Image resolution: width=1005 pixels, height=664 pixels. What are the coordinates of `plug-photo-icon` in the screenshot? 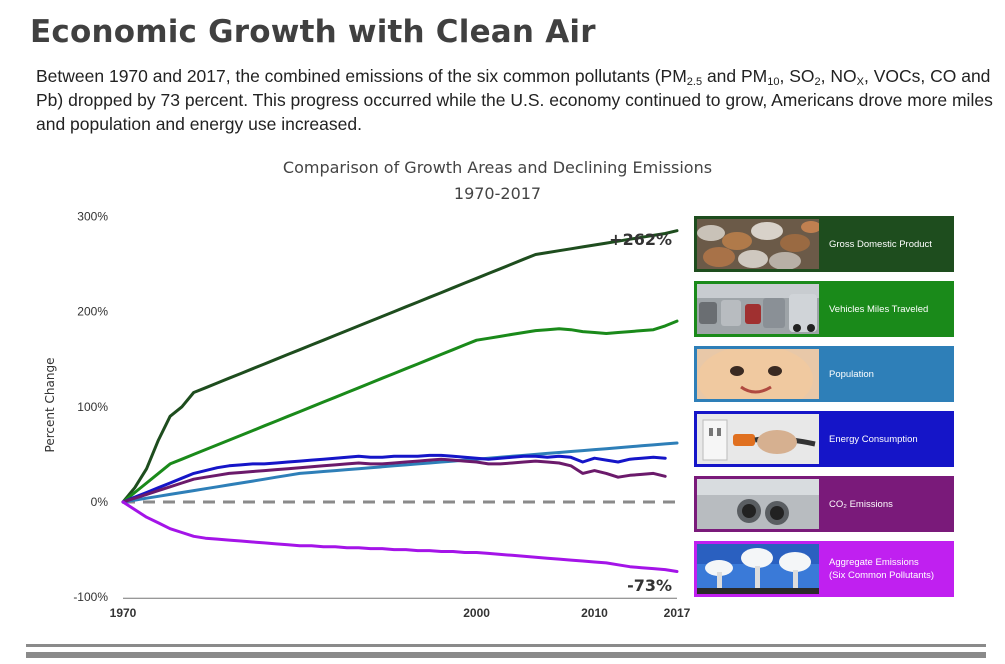 It's located at (758, 439).